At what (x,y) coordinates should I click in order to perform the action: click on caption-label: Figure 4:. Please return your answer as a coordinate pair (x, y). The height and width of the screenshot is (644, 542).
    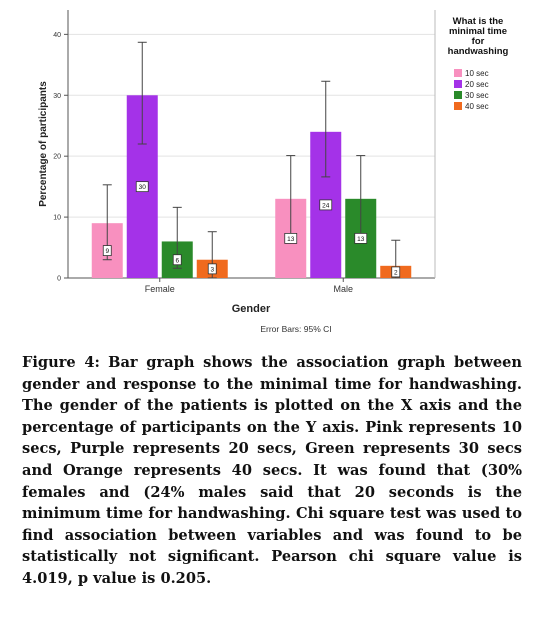
    Looking at the image, I should click on (61, 362).